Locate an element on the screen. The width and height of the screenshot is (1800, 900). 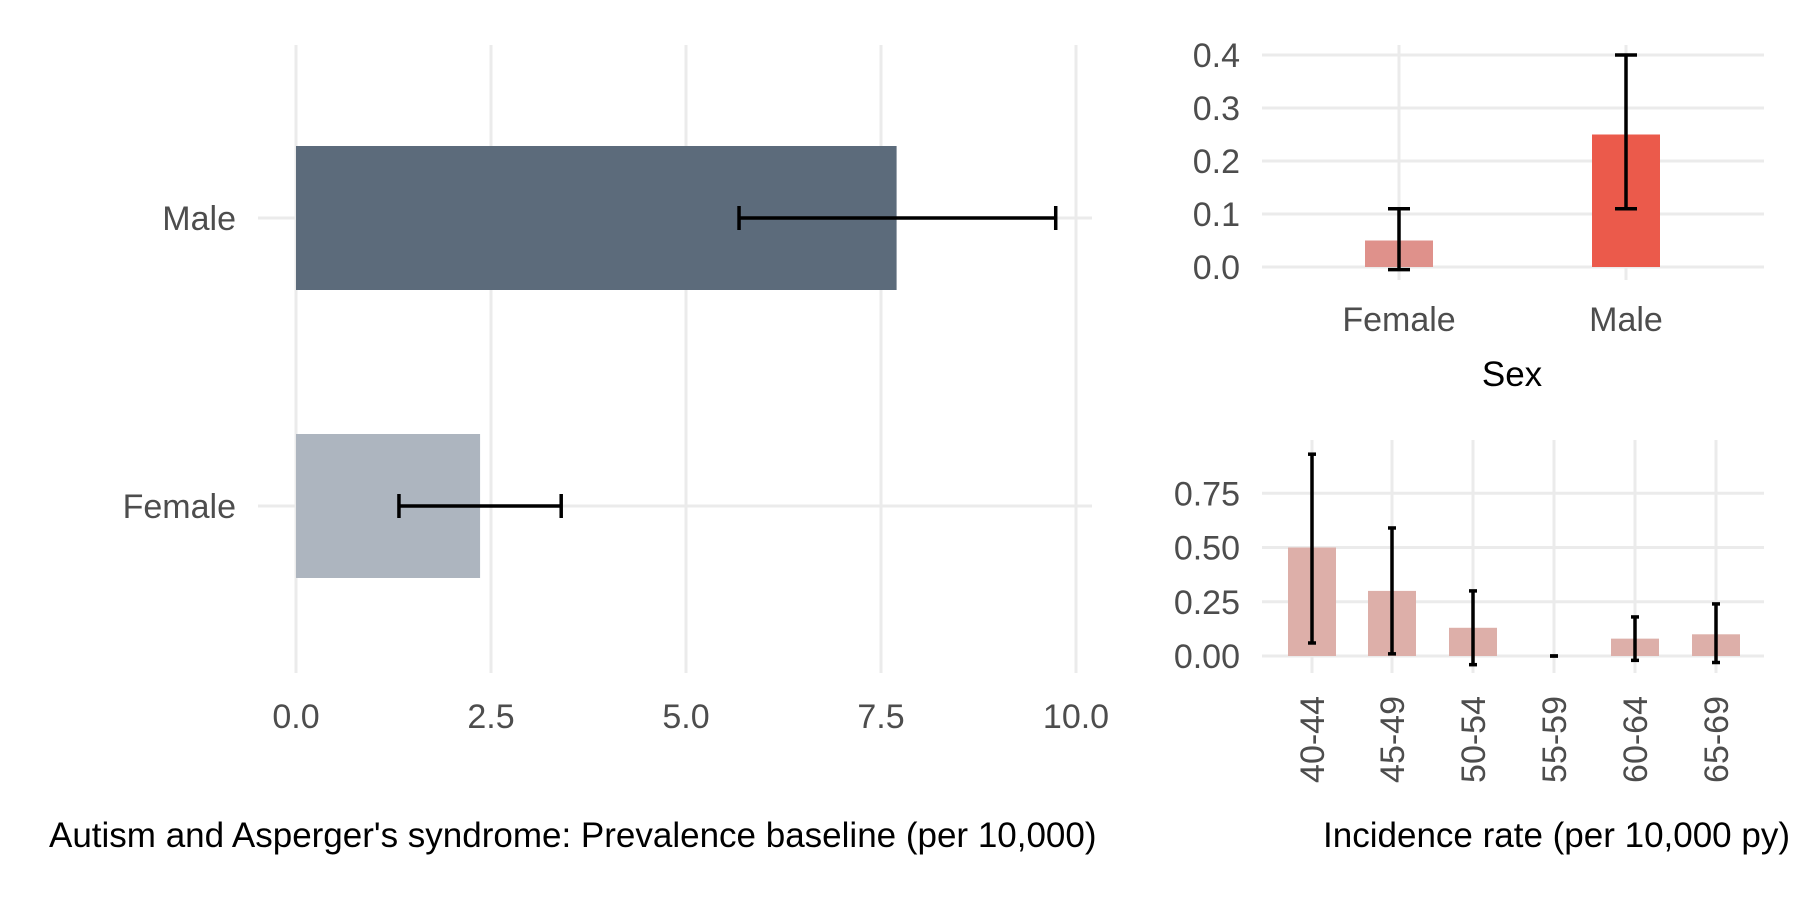
y-tick-label: Male is located at coordinates (199, 219).